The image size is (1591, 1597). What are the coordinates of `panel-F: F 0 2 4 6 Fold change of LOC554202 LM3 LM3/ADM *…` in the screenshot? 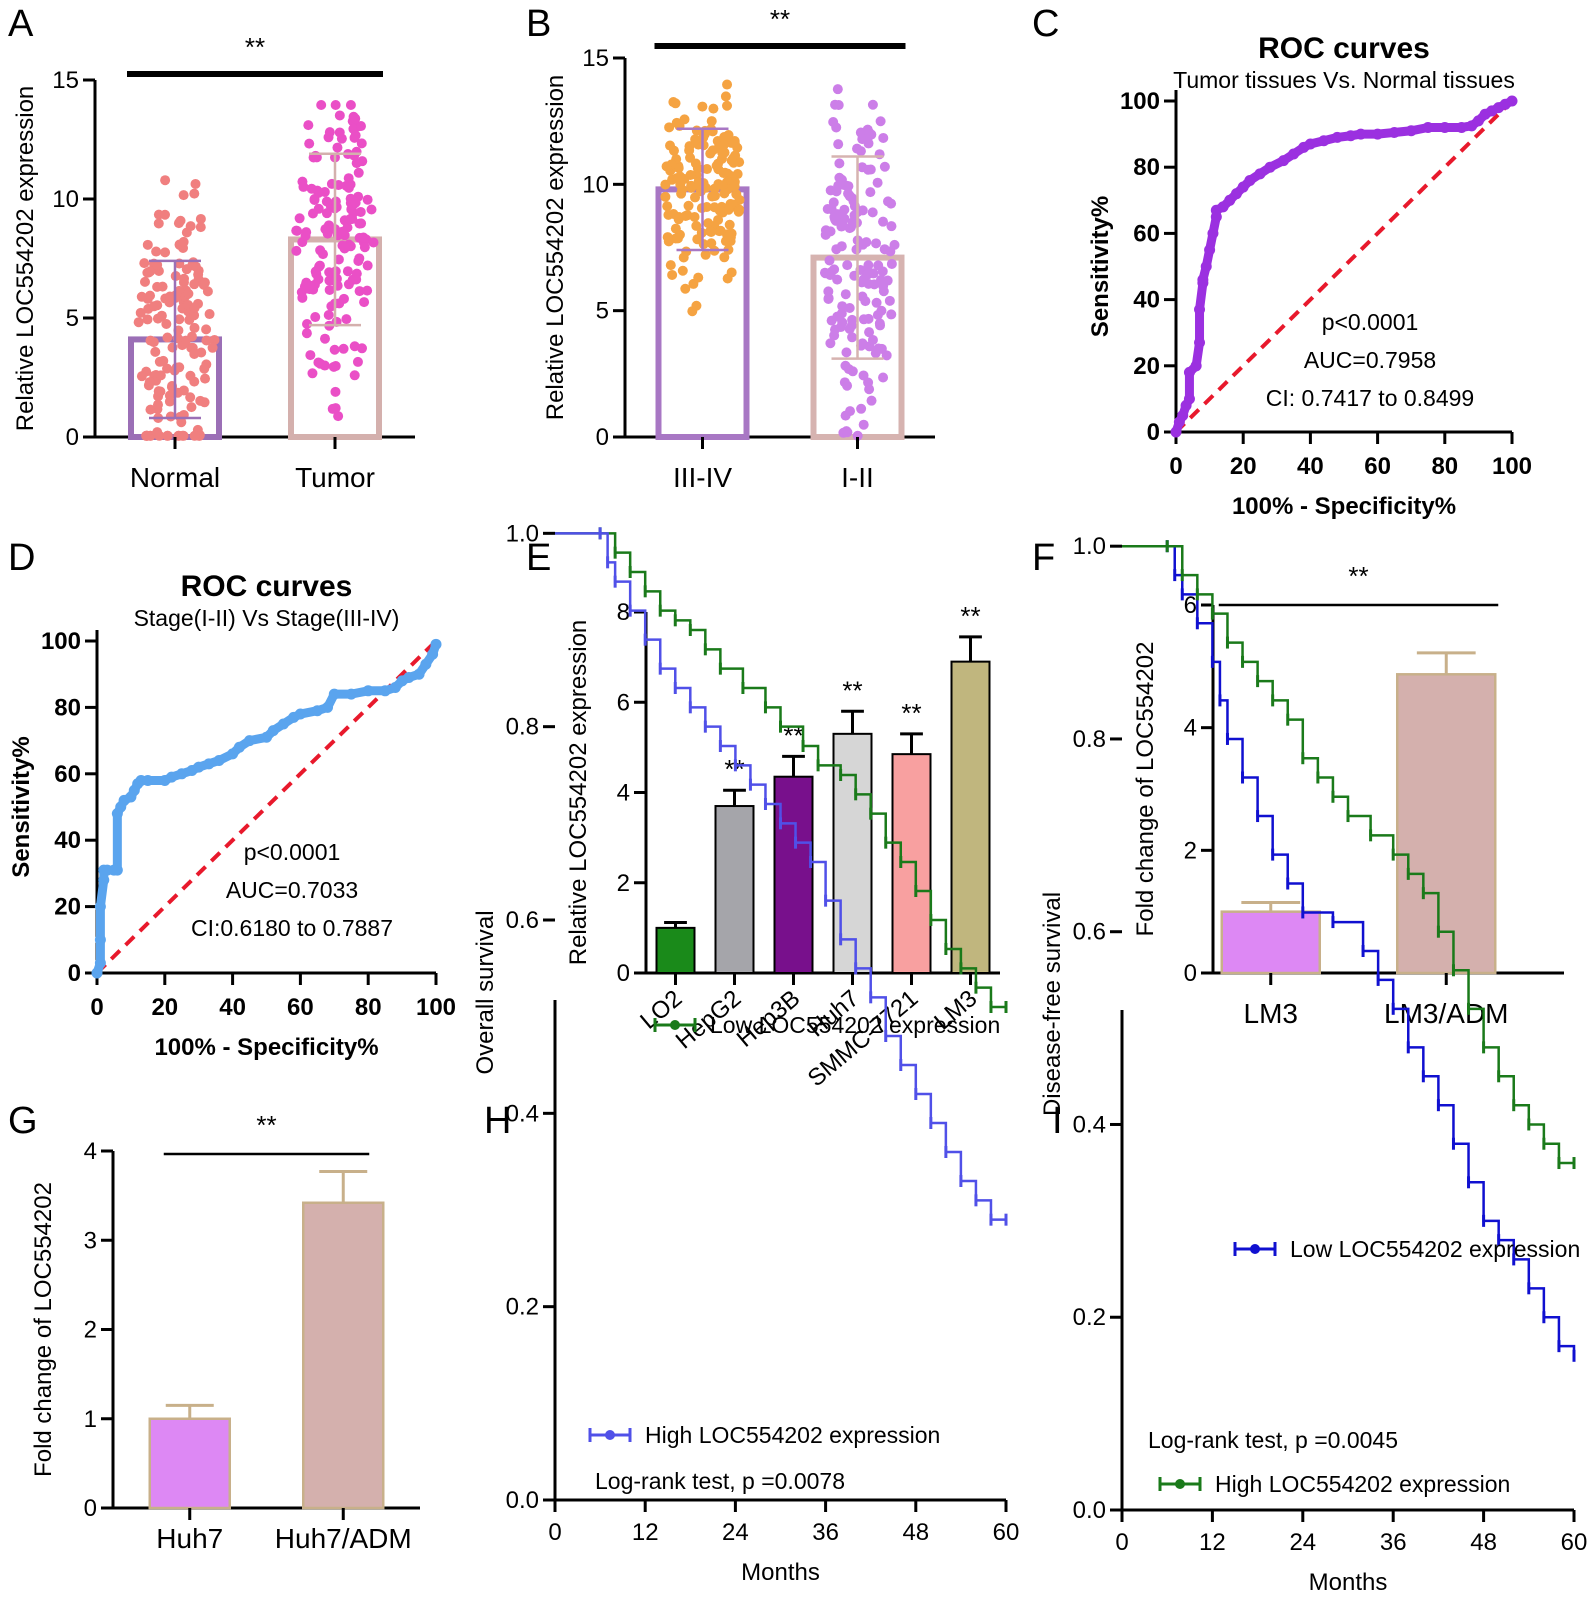 It's located at (1298, 783).